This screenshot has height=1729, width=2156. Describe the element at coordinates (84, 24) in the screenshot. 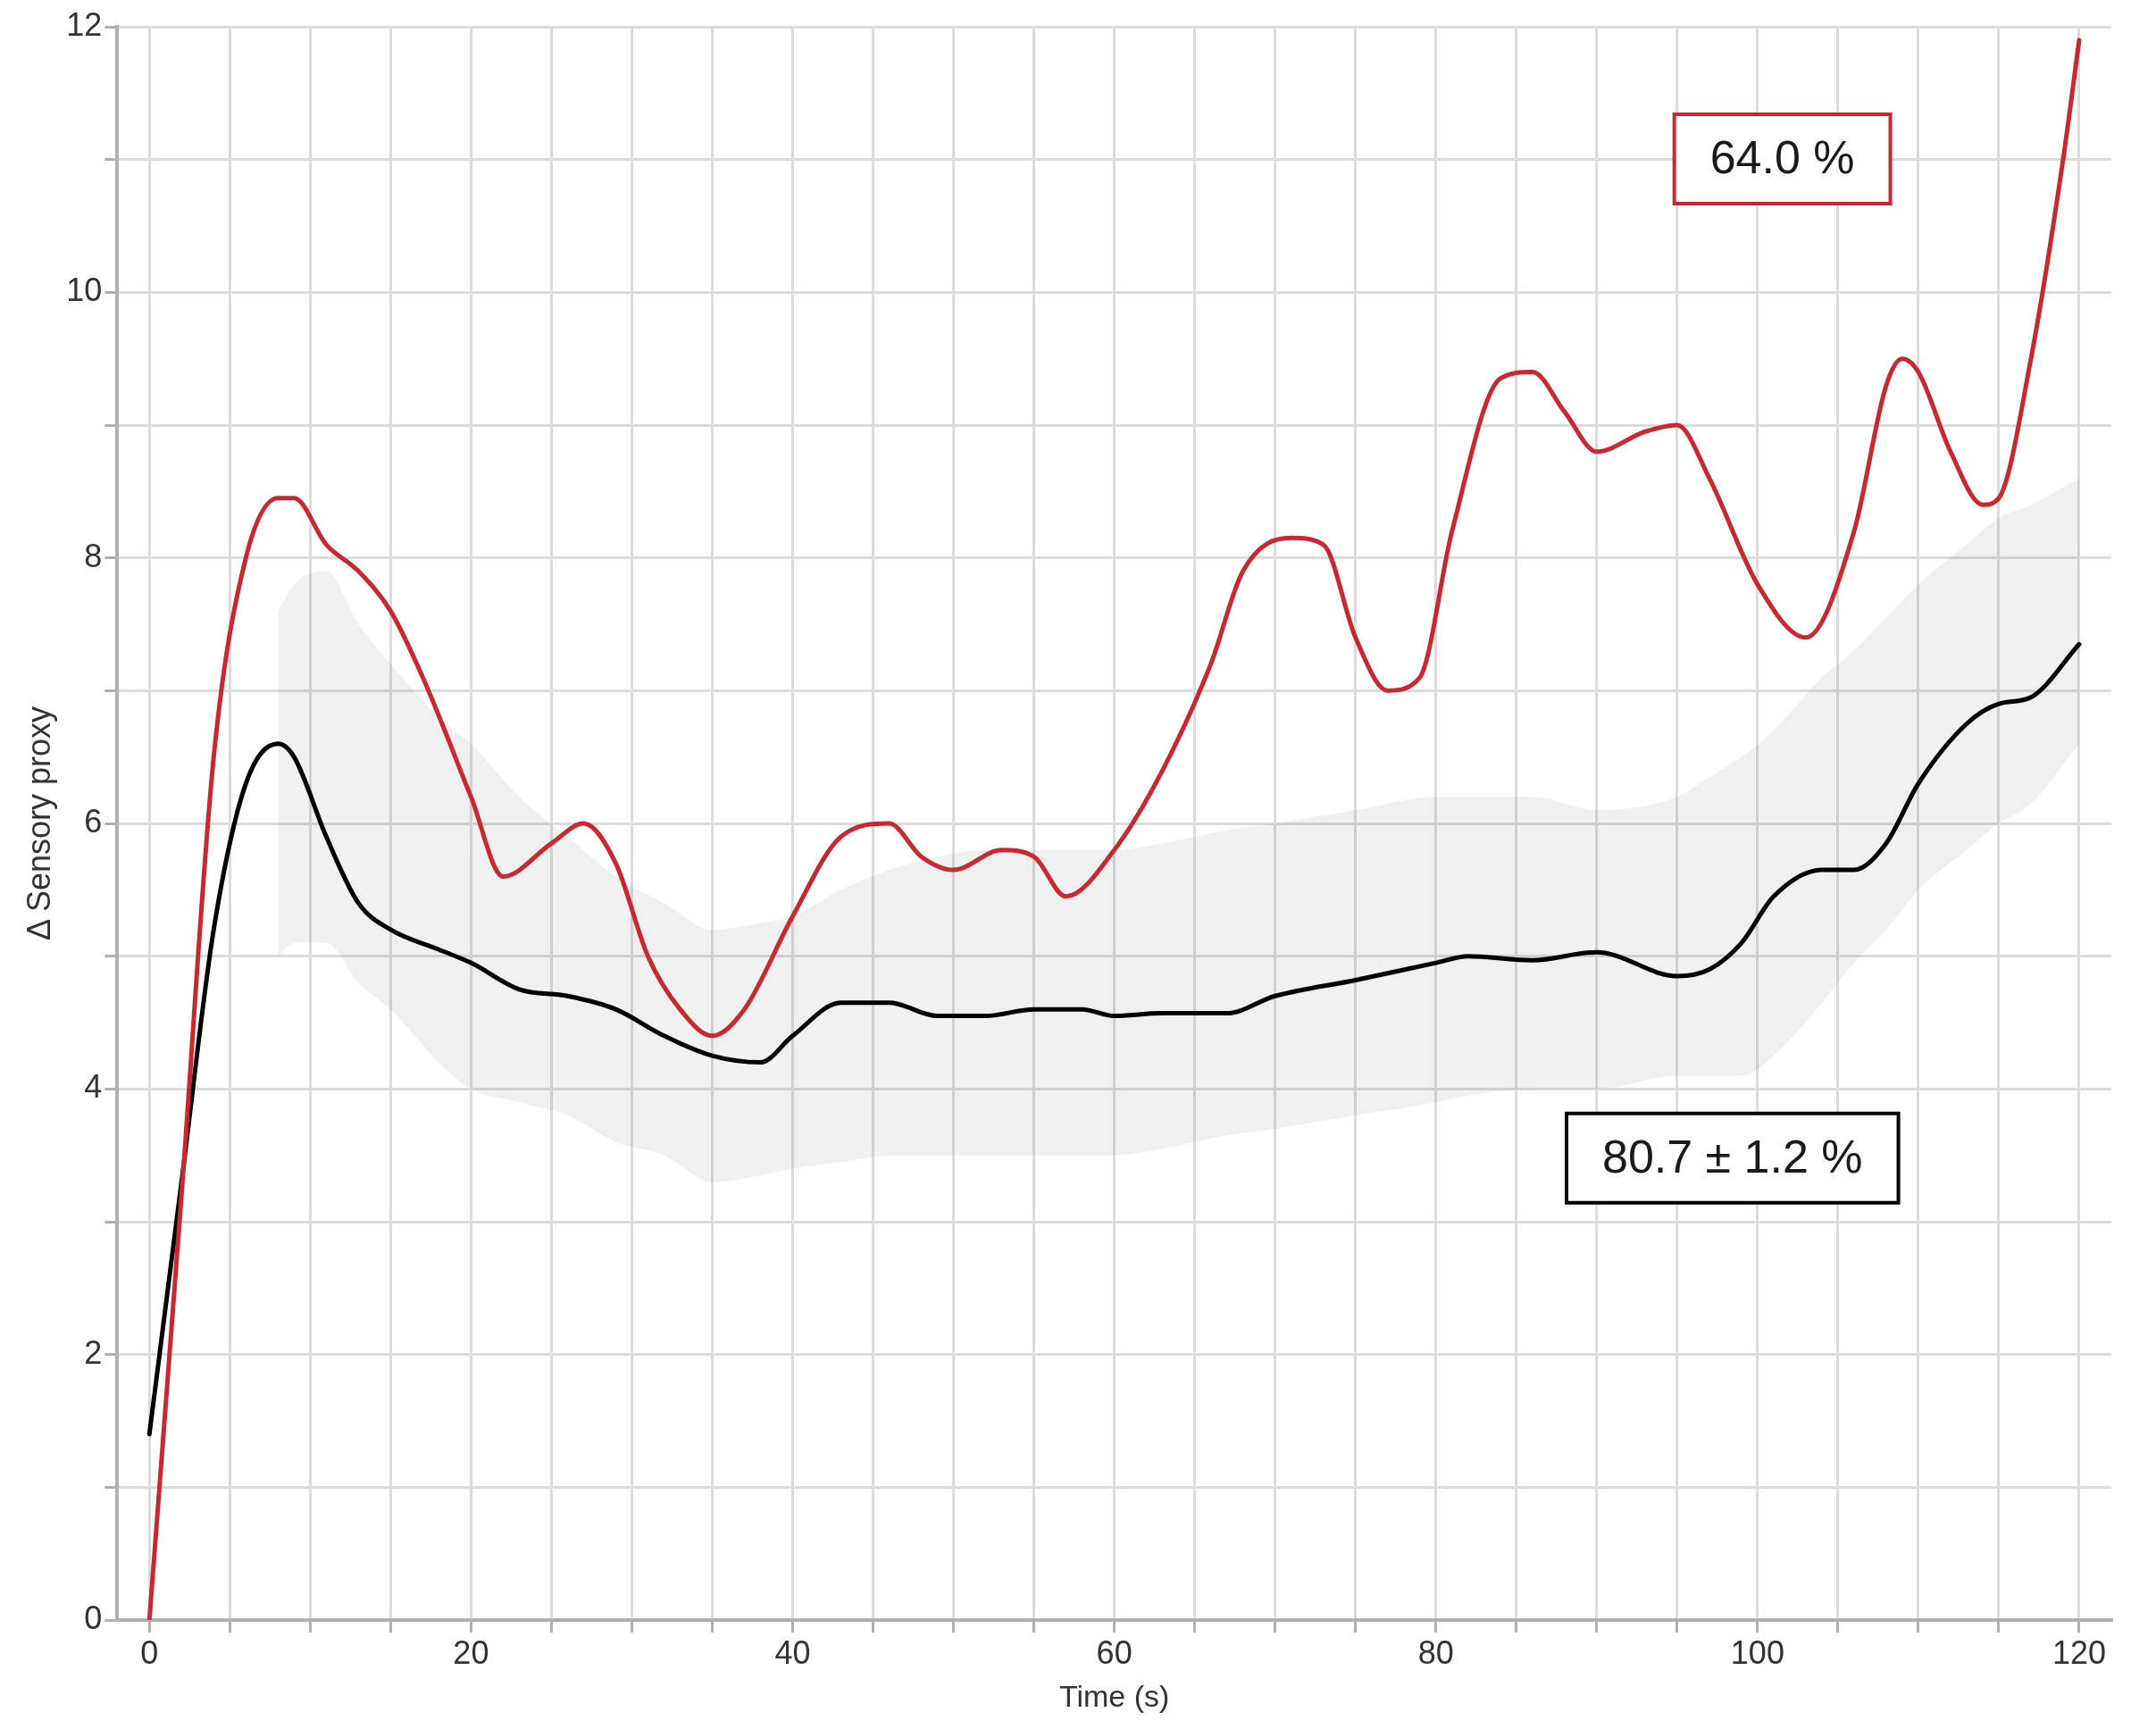

I see `y-tick-label: 12` at that location.